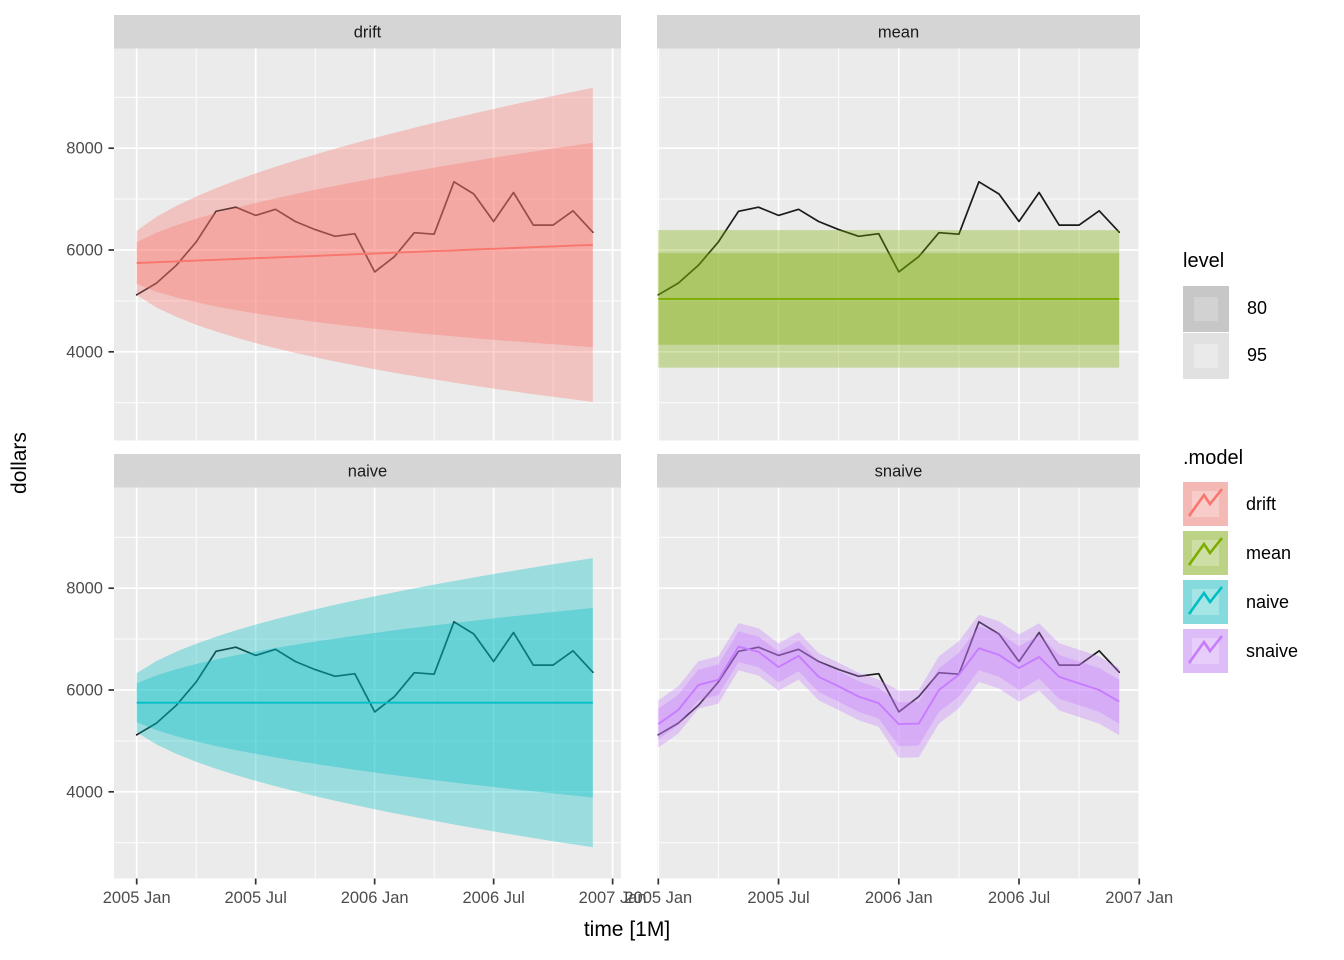  Describe the element at coordinates (1205, 602) in the screenshot. I see `naive-key-icon` at that location.